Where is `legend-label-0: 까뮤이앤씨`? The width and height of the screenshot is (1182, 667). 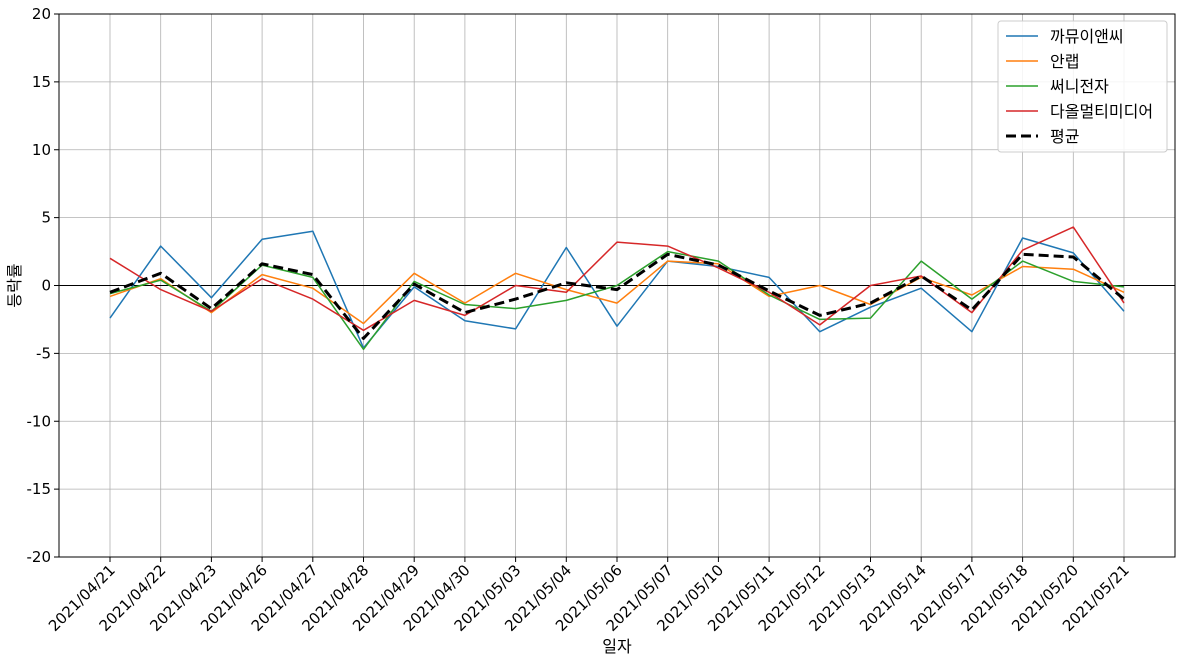
legend-label-0: 까뮤이앤씨 is located at coordinates (1087, 36).